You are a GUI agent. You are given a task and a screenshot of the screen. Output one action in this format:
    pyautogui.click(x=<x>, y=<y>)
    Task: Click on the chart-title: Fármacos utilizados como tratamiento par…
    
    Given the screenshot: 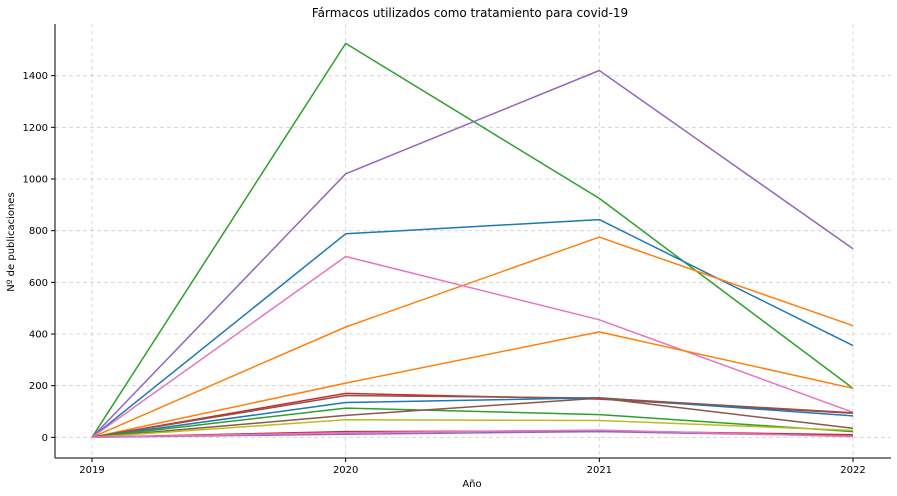 What is the action you would take?
    pyautogui.click(x=470, y=13)
    